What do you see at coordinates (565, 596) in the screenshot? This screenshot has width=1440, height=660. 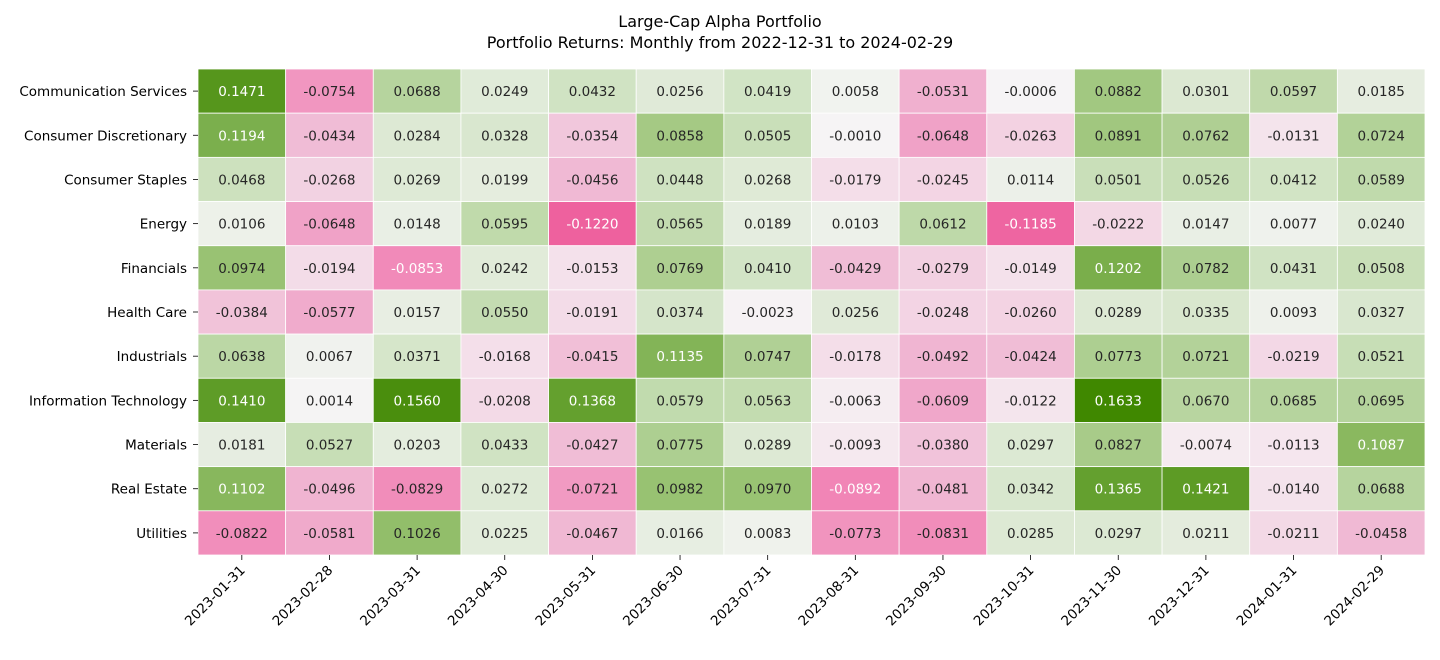 I see `column-label: 2023-05-31` at bounding box center [565, 596].